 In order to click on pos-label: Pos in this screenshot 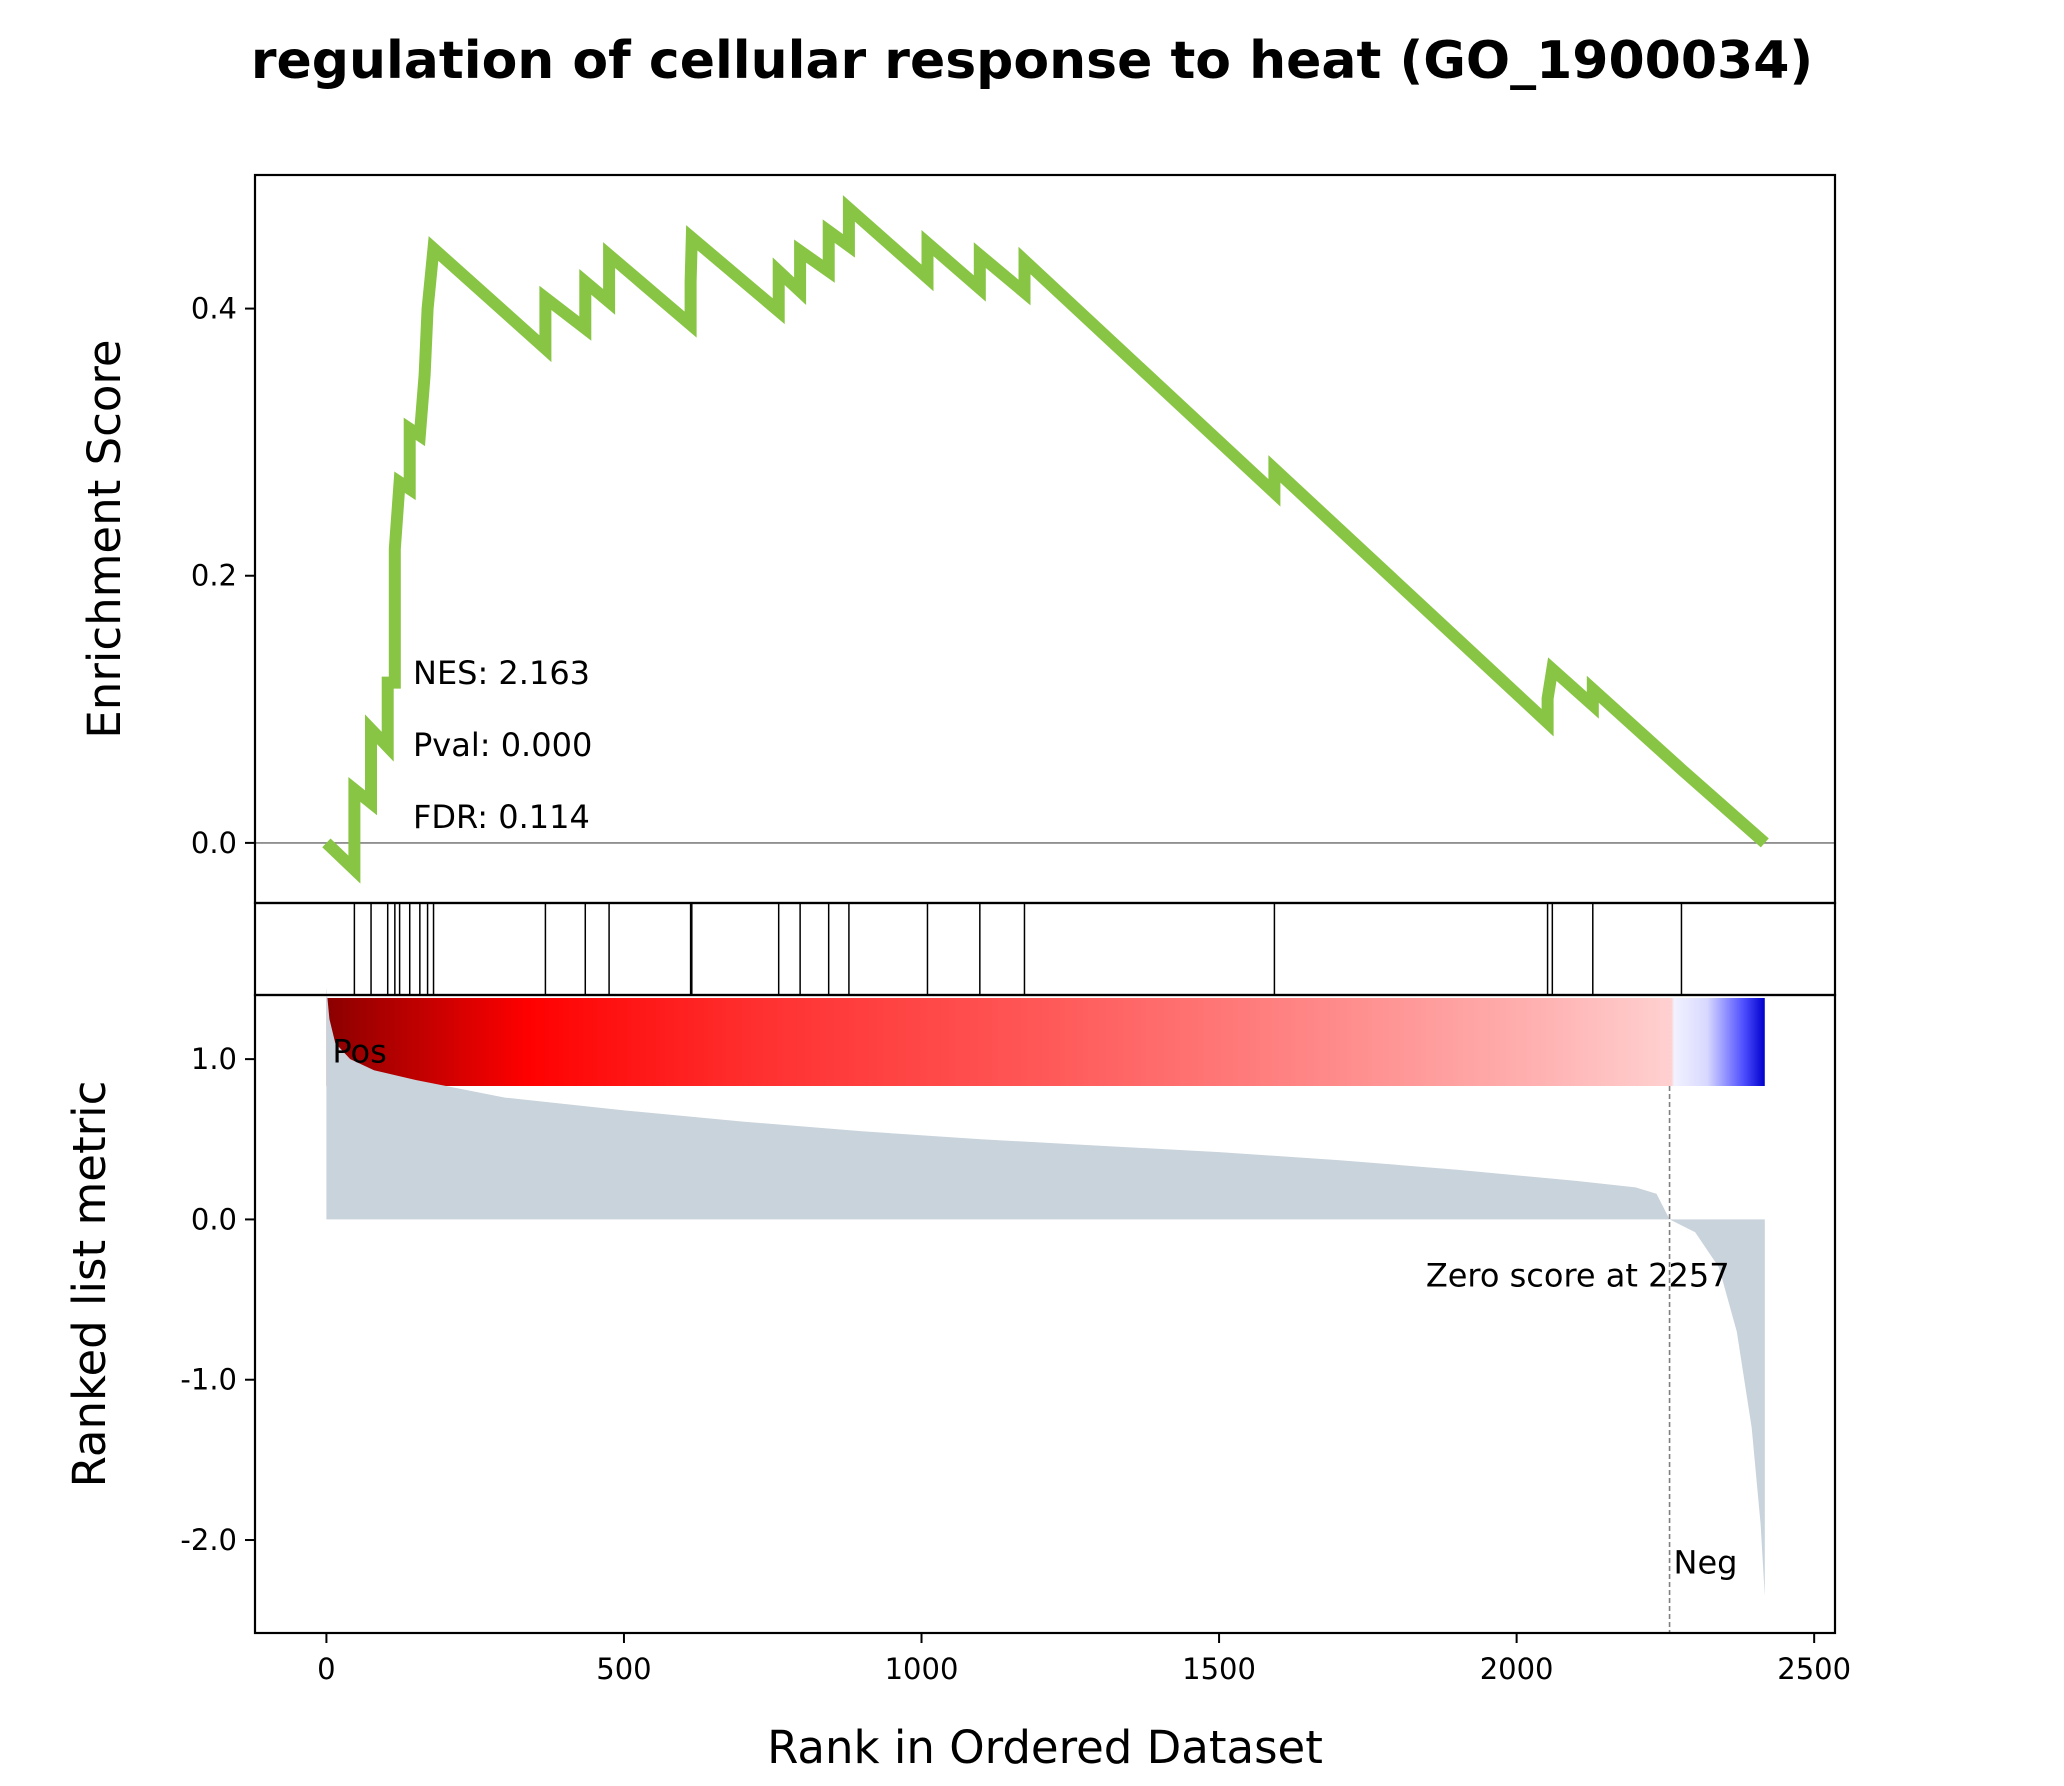, I will do `click(359, 1051)`.